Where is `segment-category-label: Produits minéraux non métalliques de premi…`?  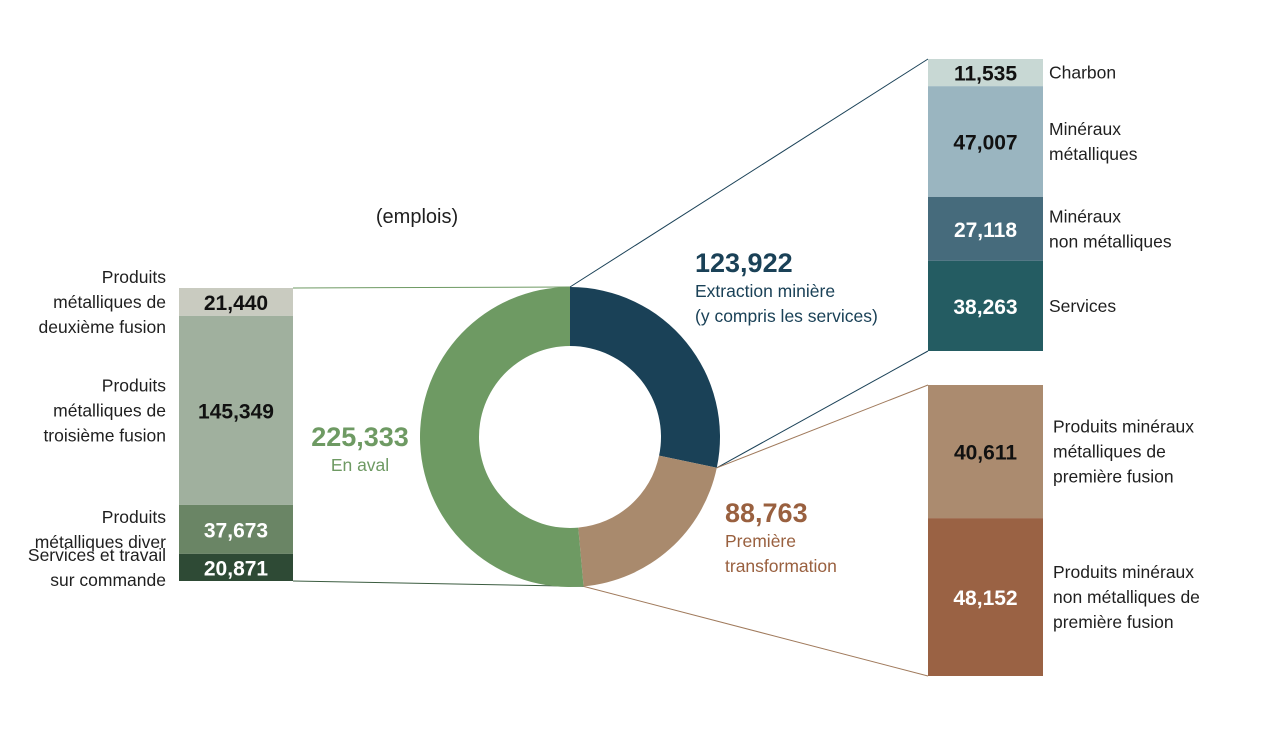
segment-category-label: Produits minéraux non métalliques de premi… is located at coordinates (1126, 597).